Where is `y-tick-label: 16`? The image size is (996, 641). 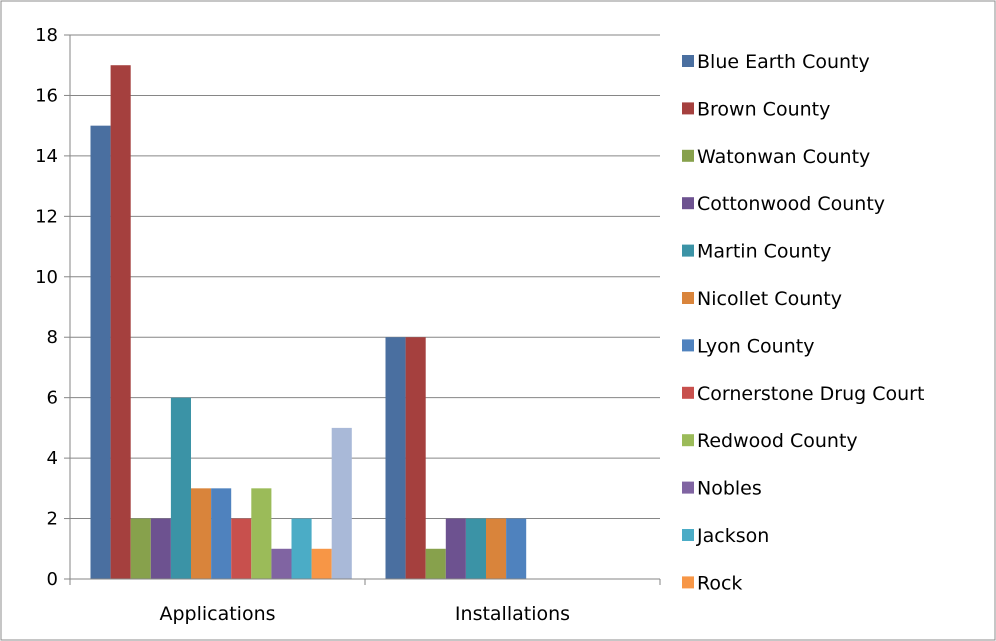
y-tick-label: 16 is located at coordinates (46, 95).